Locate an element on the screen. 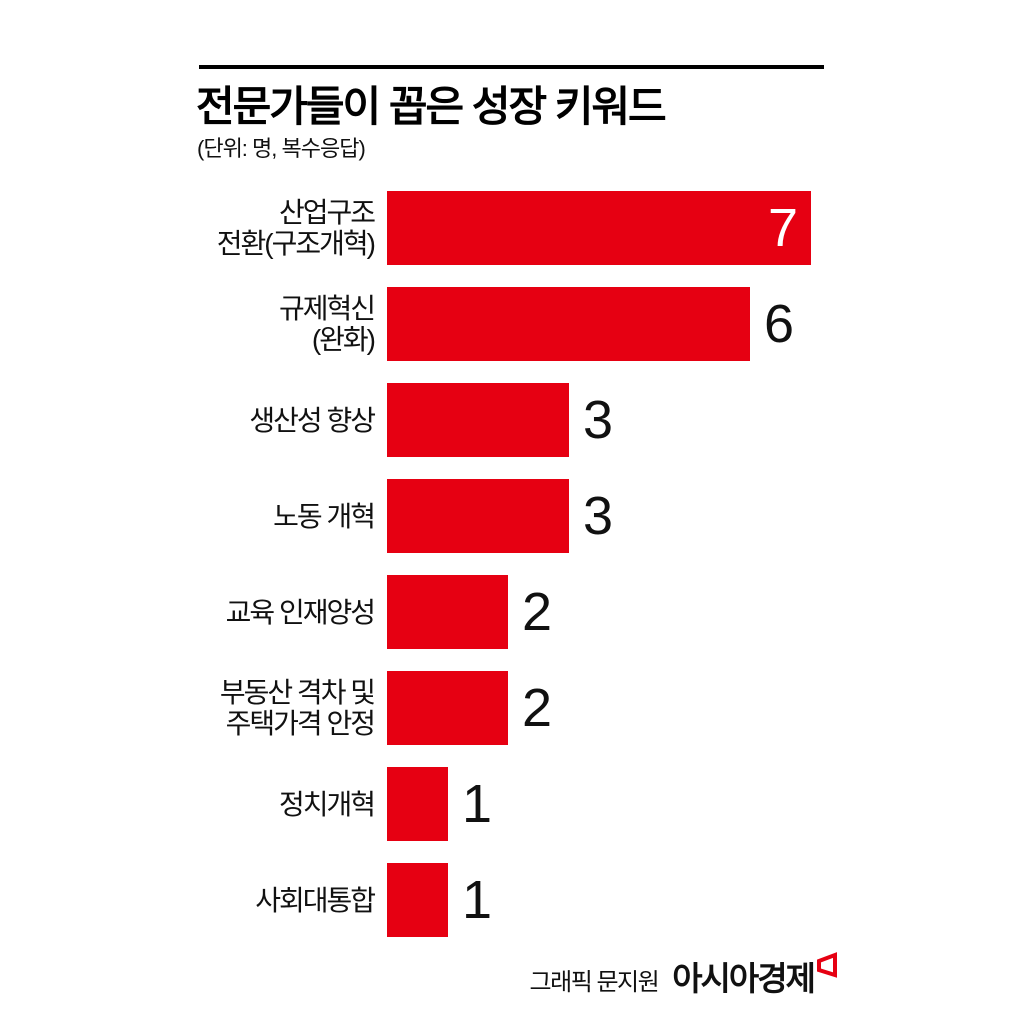 The image size is (1023, 1023). category-label: 생산성 향상 is located at coordinates (292, 420).